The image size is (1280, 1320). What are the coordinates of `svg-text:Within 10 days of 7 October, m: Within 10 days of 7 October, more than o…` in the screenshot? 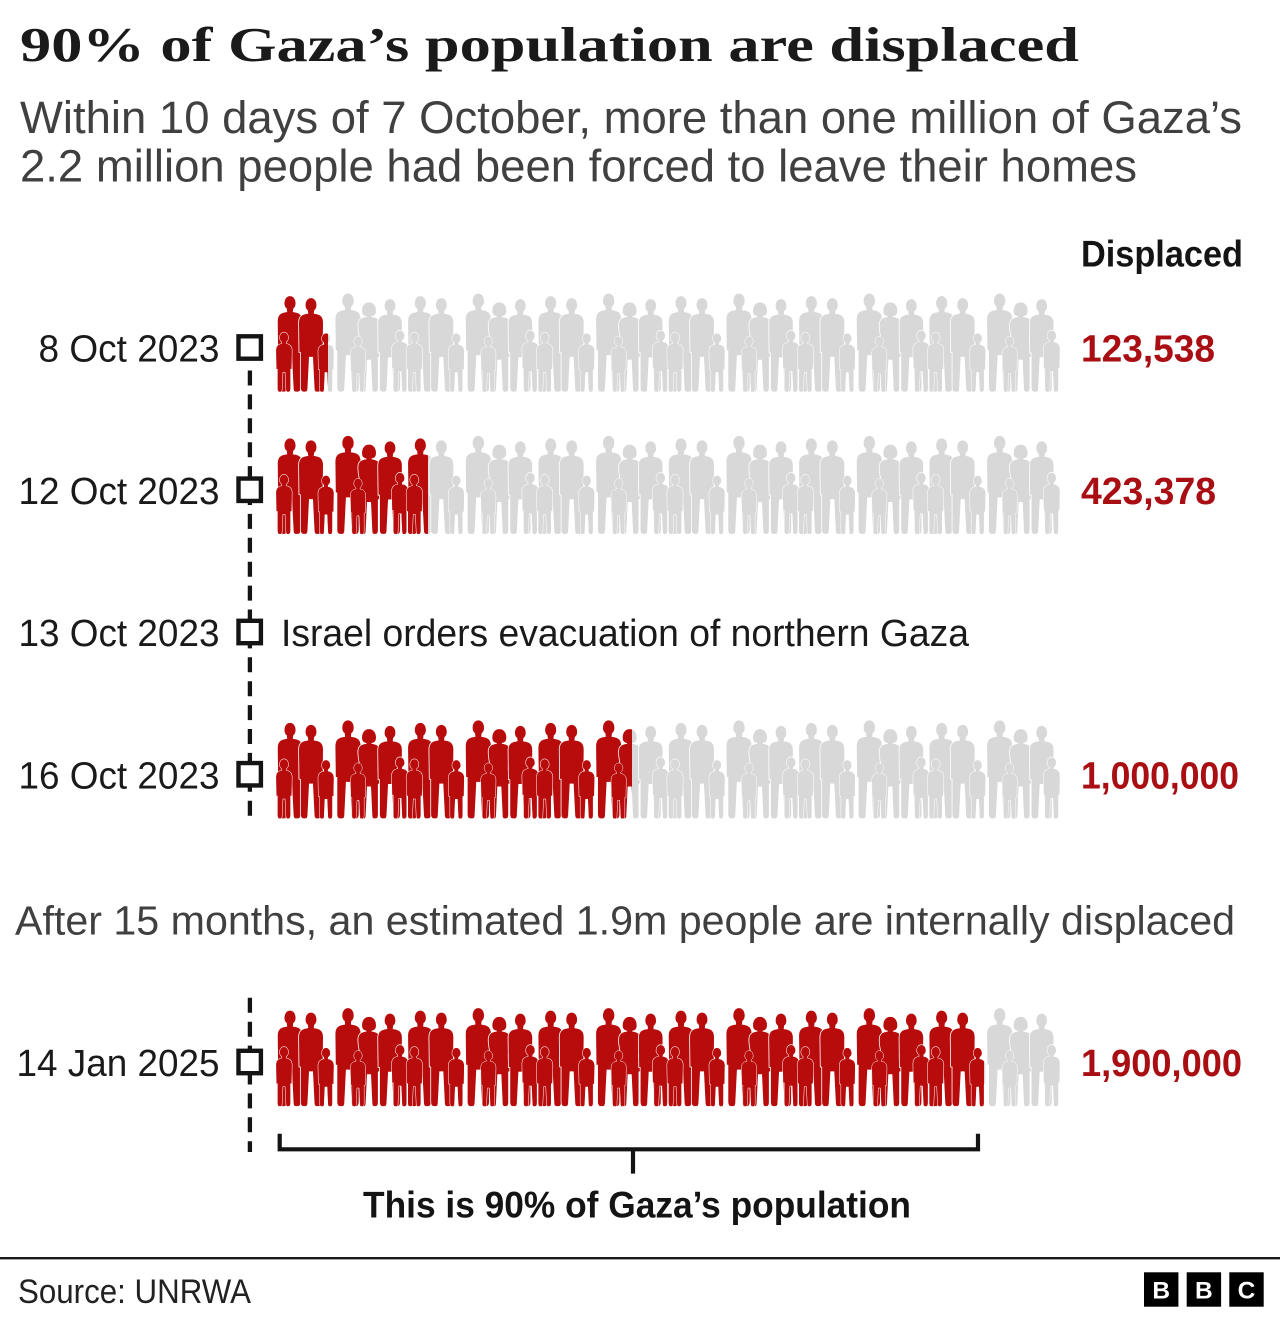 It's located at (631, 117).